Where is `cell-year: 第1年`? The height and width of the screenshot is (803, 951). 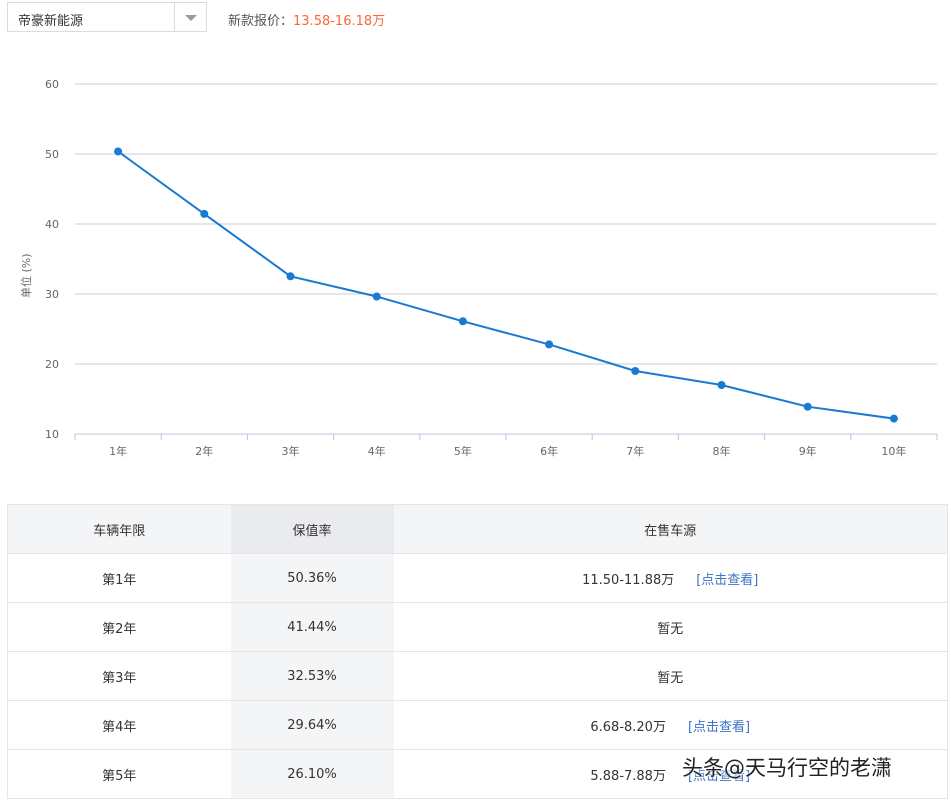
cell-year: 第1年 is located at coordinates (119, 578).